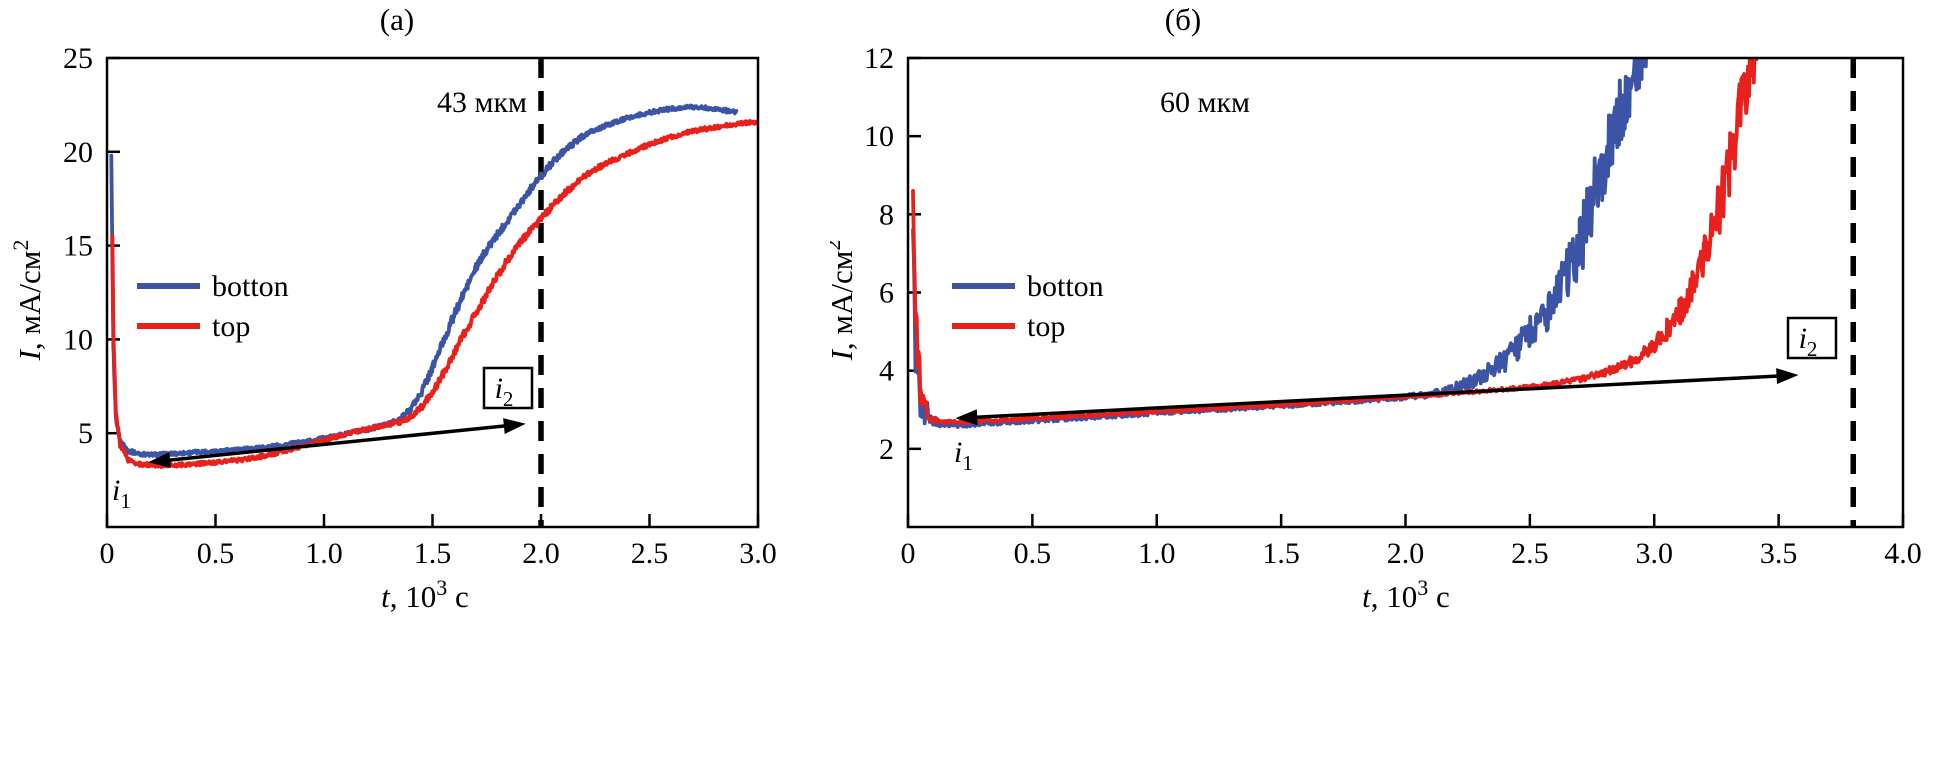 The image size is (1941, 757). What do you see at coordinates (78, 246) in the screenshot?
I see `y-tick-label: 15` at bounding box center [78, 246].